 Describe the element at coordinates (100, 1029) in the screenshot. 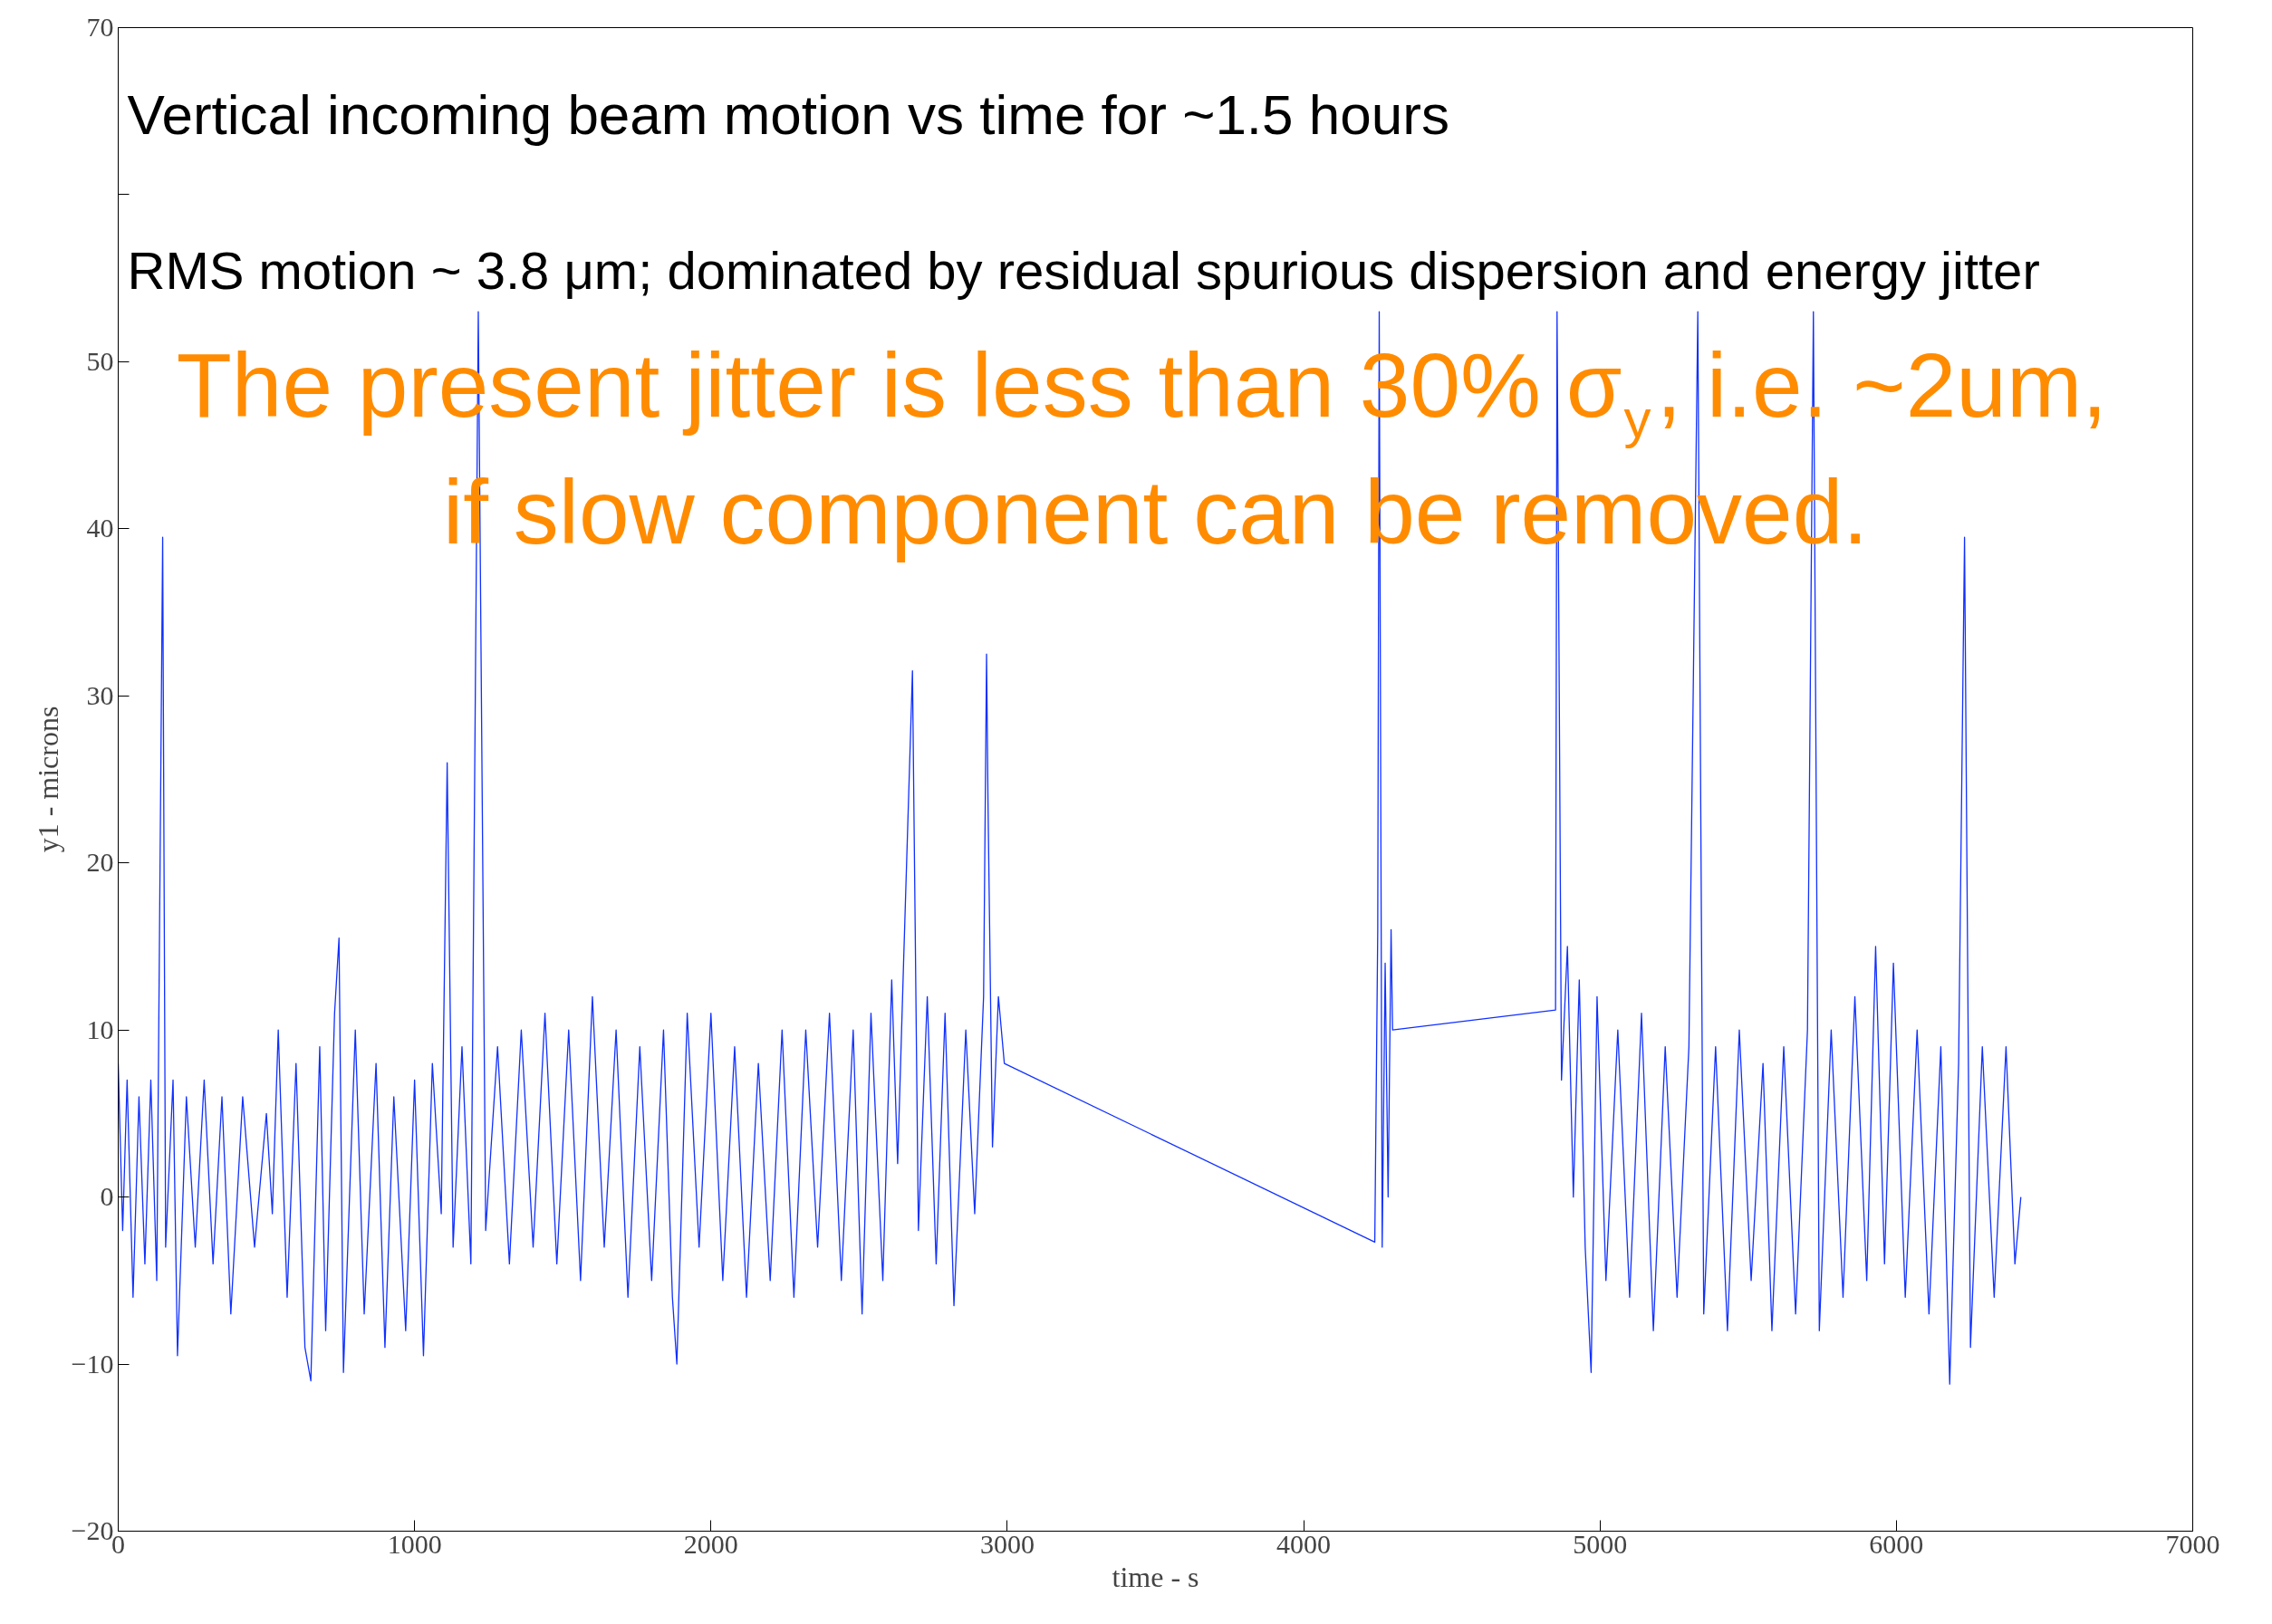

I see `y-tick-label: 10` at that location.